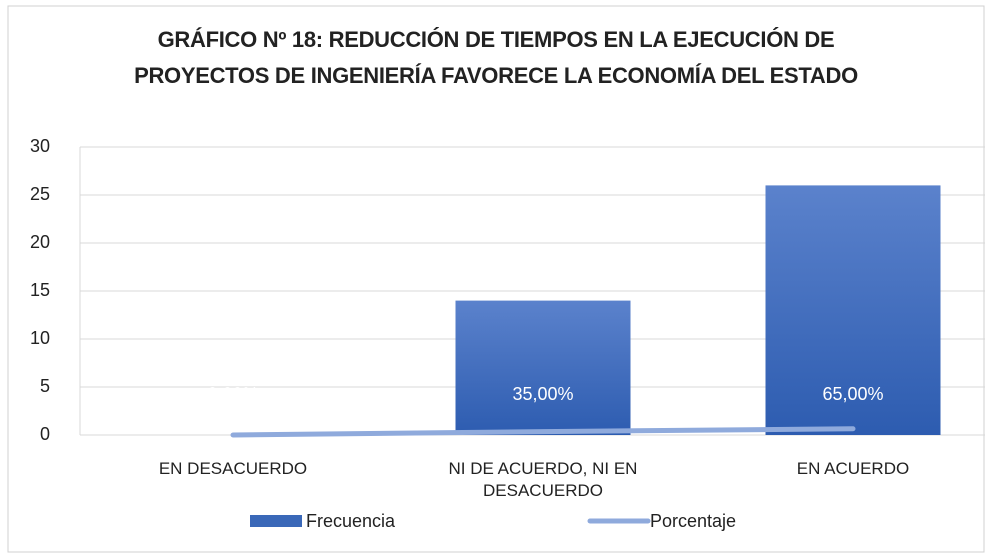  What do you see at coordinates (45, 434) in the screenshot?
I see `y-tick-label: 0` at bounding box center [45, 434].